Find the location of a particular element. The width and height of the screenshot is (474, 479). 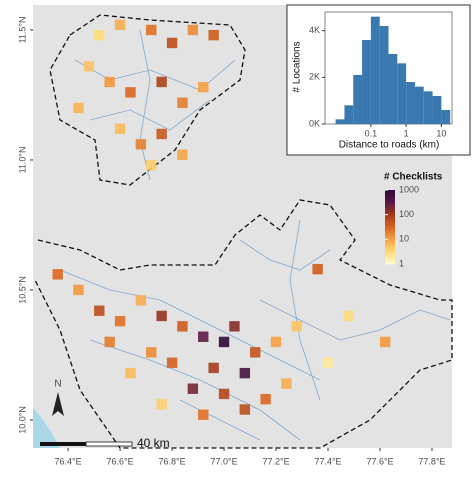

y-tick-label: 10.5°N is located at coordinates (22, 290).